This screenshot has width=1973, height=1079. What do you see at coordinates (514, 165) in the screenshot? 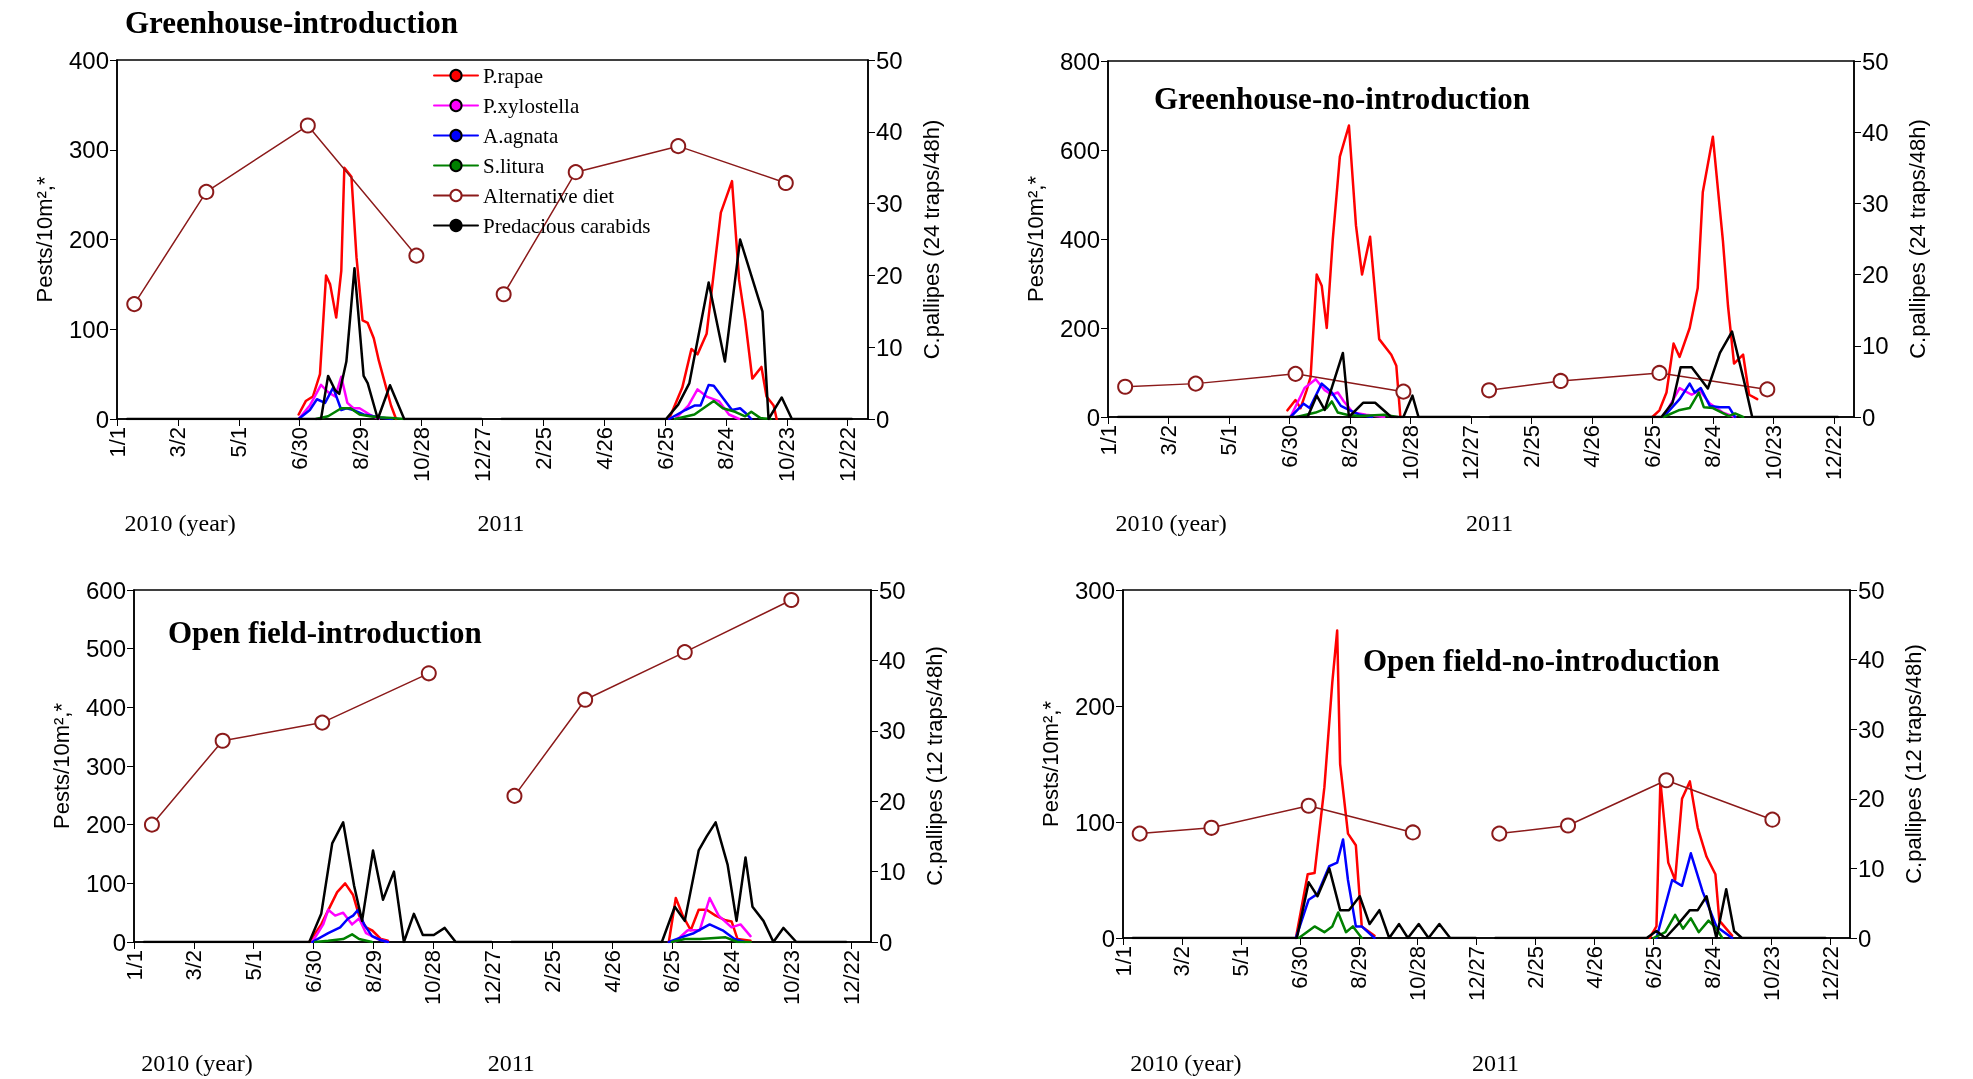
I see `legend-label: S.litura` at bounding box center [514, 165].